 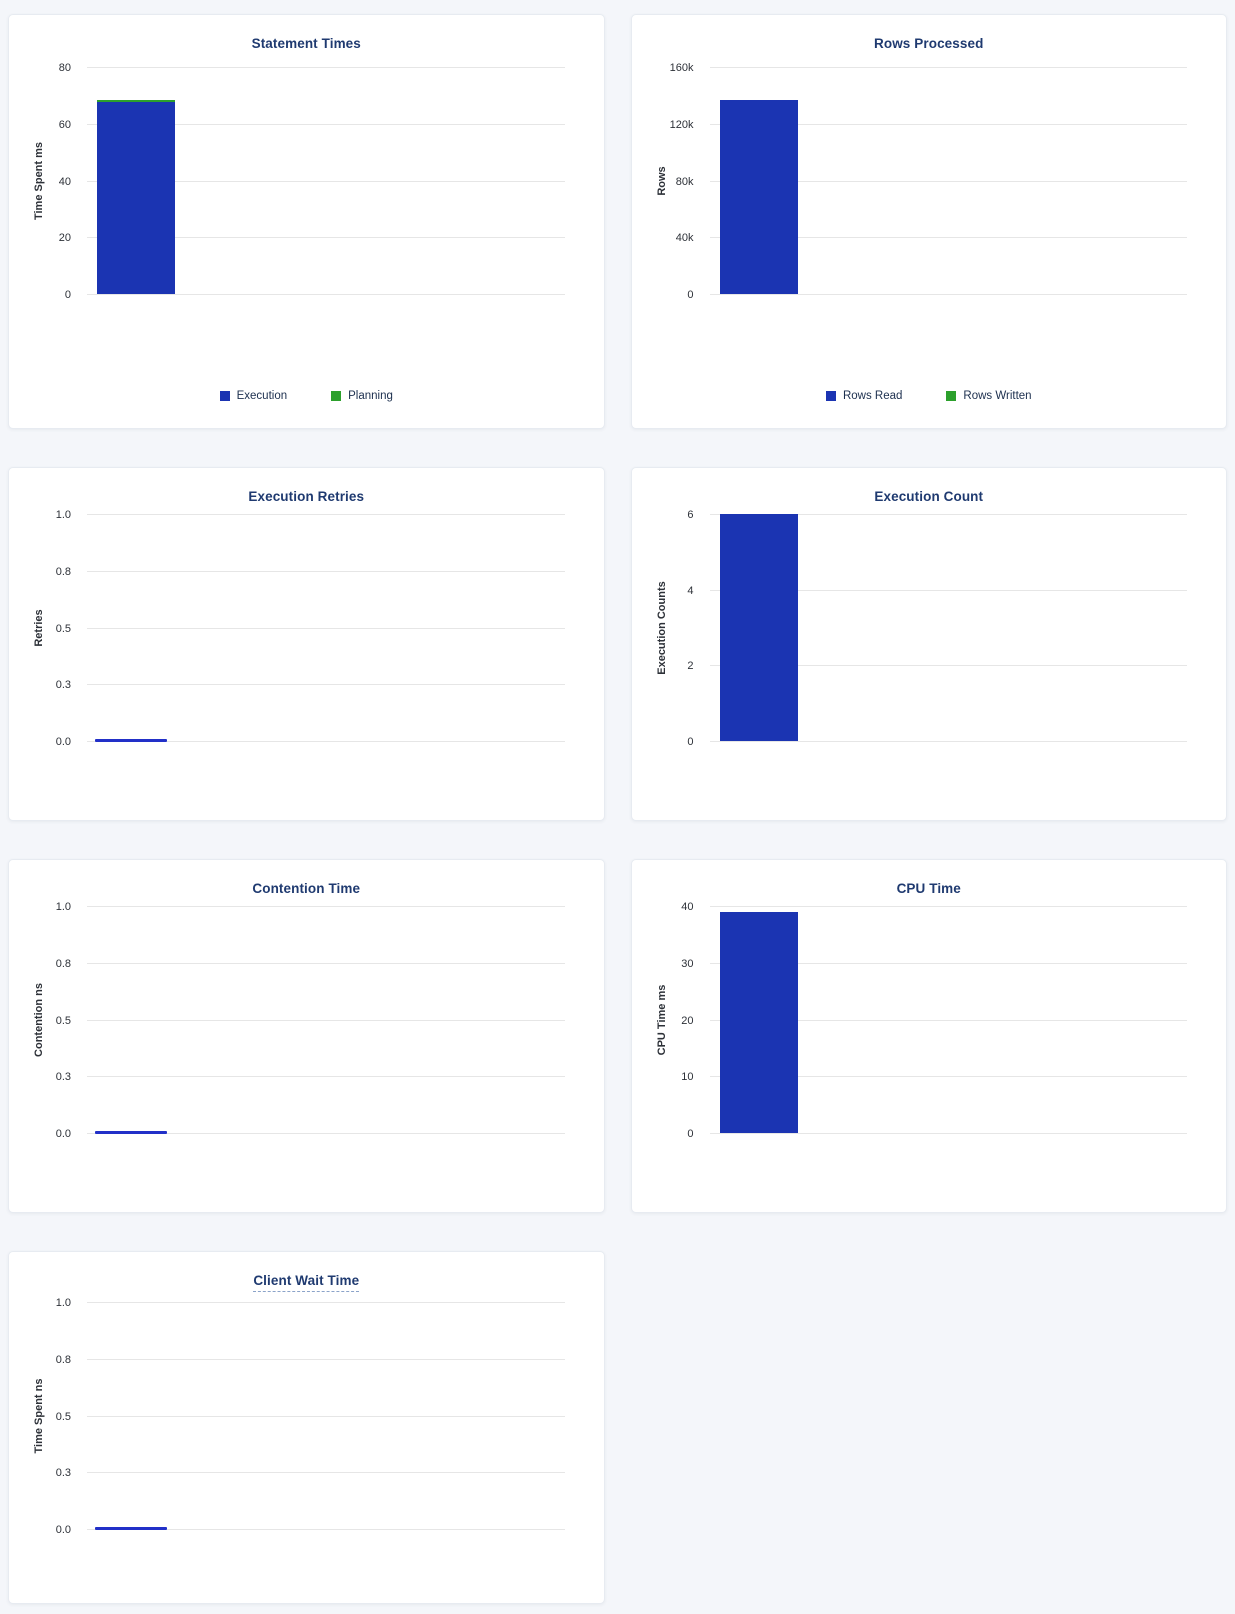 What do you see at coordinates (872, 396) in the screenshot?
I see `legend-label: Rows Read` at bounding box center [872, 396].